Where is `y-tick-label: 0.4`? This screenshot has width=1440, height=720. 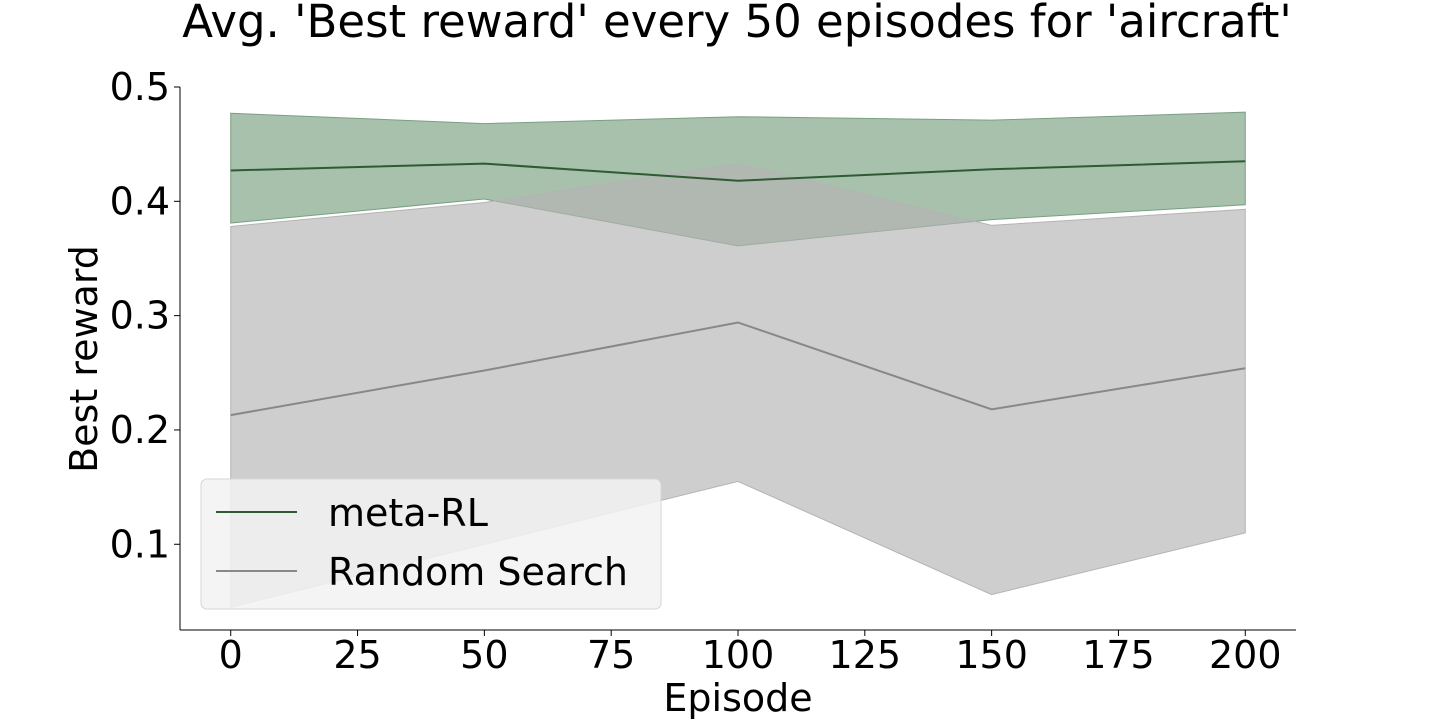
y-tick-label: 0.4 is located at coordinates (140, 201).